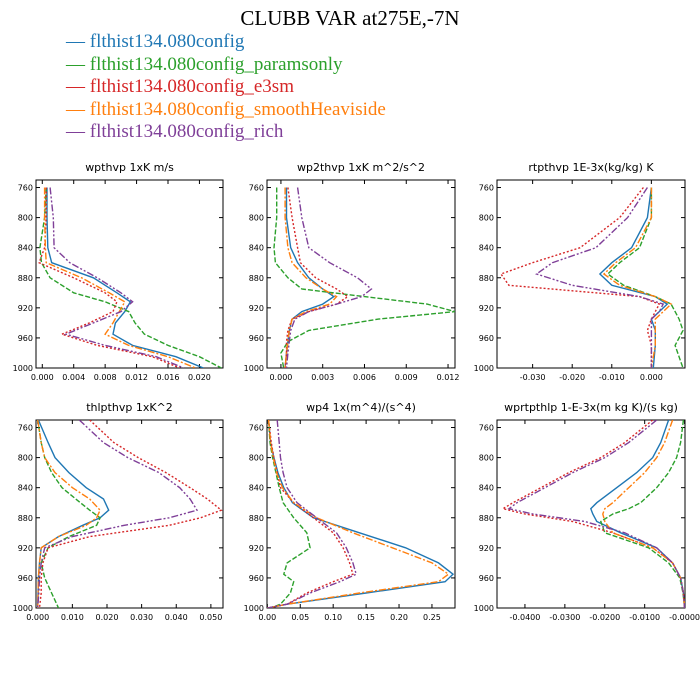 This screenshot has height=700, width=700. What do you see at coordinates (591, 407) in the screenshot?
I see `panel-title: wprtpthlp 1-E-3x(m kg K)/(s kg)` at bounding box center [591, 407].